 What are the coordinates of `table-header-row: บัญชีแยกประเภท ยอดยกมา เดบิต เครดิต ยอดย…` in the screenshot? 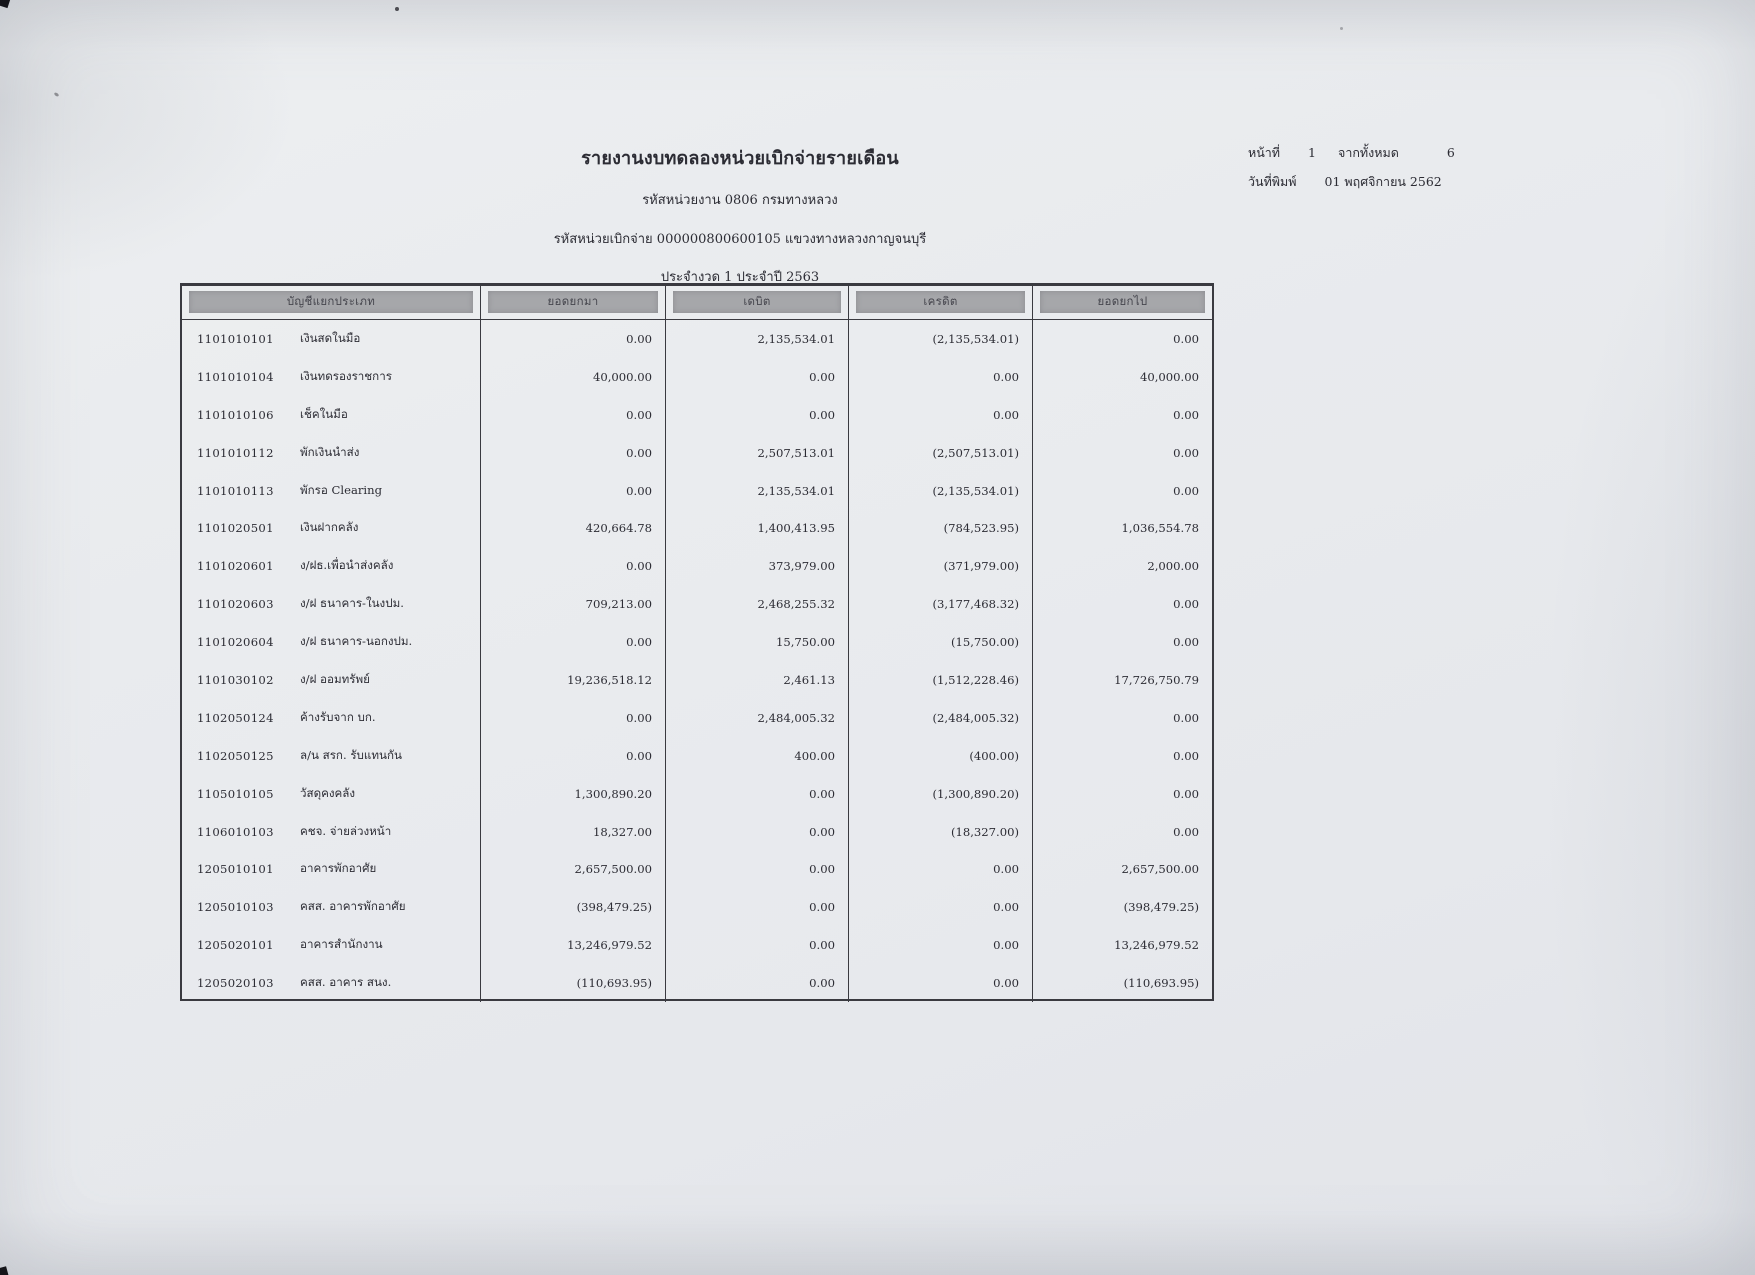 It's located at (697, 302).